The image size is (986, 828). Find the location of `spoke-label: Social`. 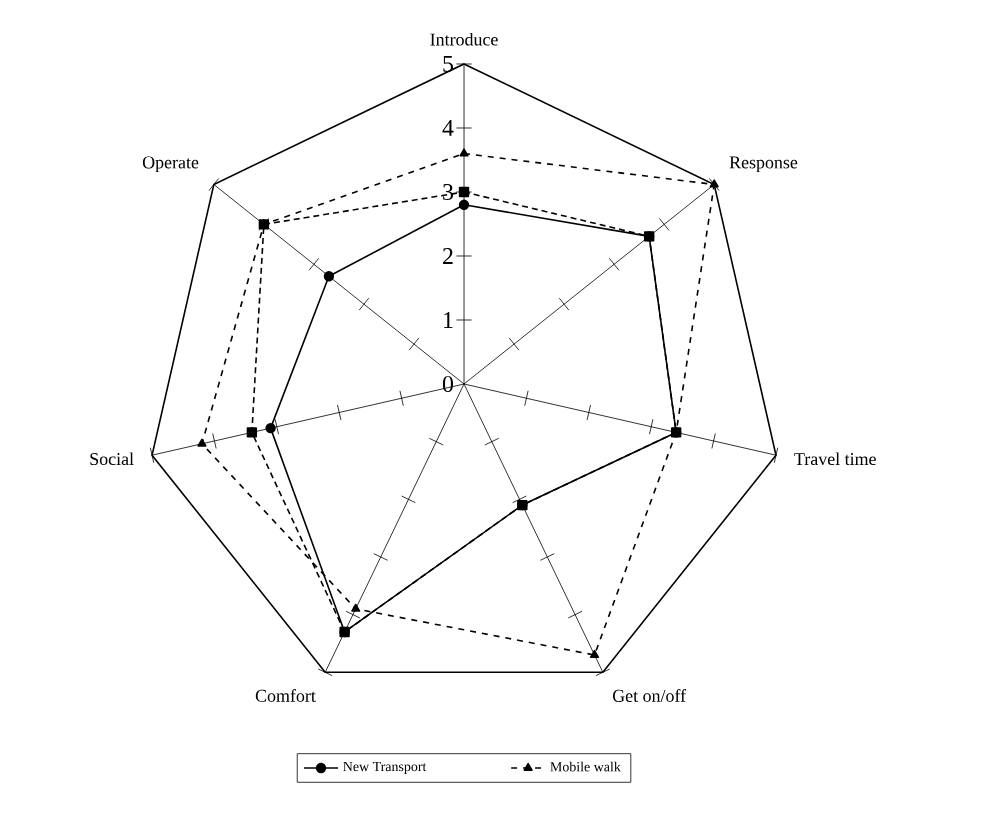

spoke-label: Social is located at coordinates (112, 459).